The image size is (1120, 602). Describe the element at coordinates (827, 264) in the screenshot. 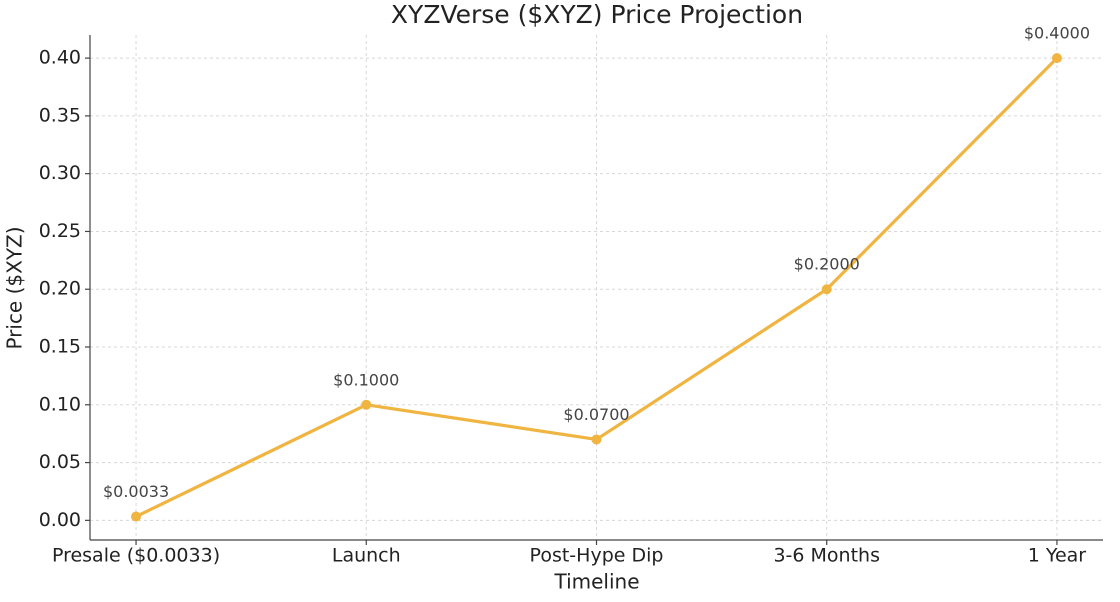

I see `data-label: $0.2000` at that location.